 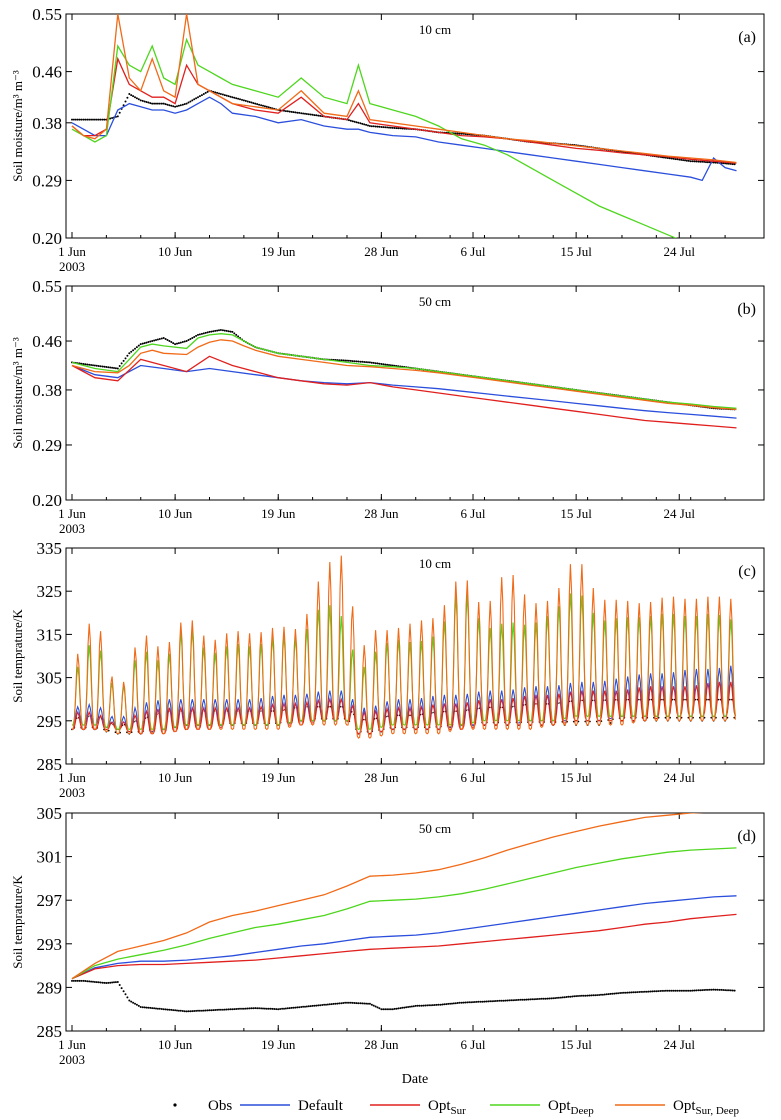 I want to click on x-tick-label: 24 Jul, so click(x=680, y=251).